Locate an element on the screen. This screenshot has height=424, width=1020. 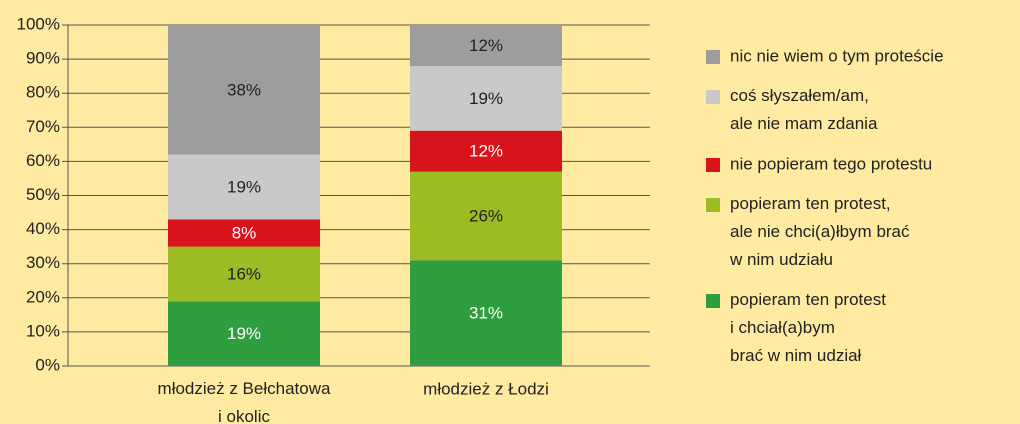
y-tick-label: 10% is located at coordinates (43, 330).